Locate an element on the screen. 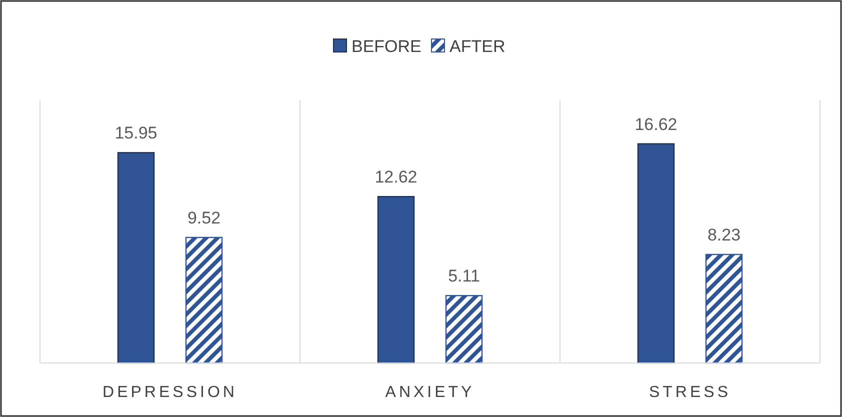 This screenshot has width=842, height=417. x-tick-label: STRESS is located at coordinates (690, 392).